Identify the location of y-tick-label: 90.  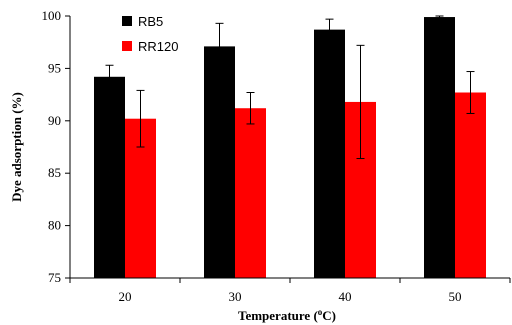
(54, 120).